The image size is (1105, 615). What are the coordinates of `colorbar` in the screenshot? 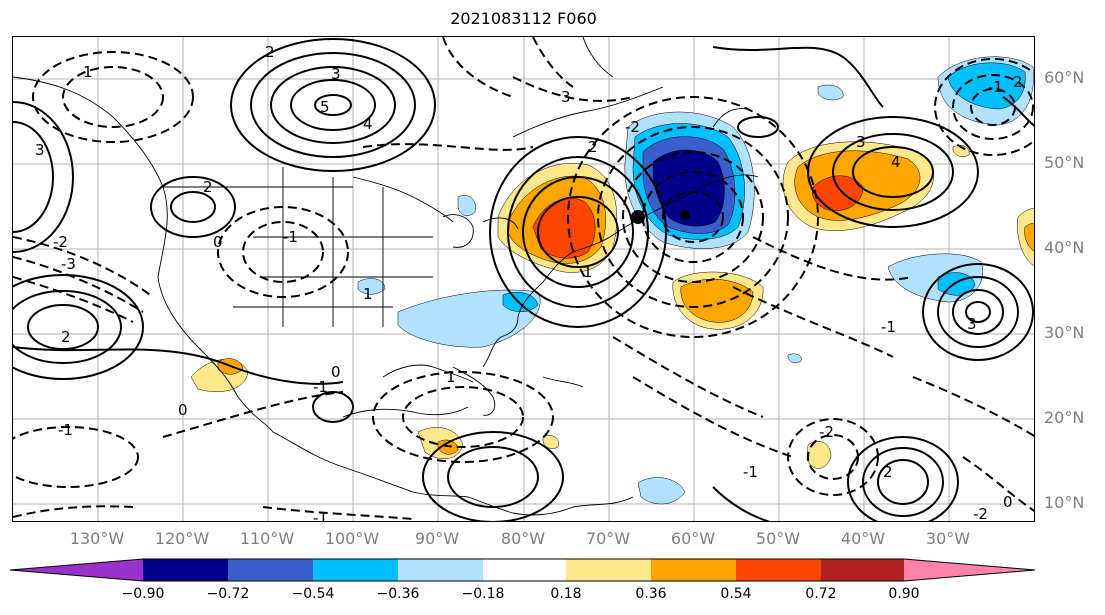 It's located at (523, 570).